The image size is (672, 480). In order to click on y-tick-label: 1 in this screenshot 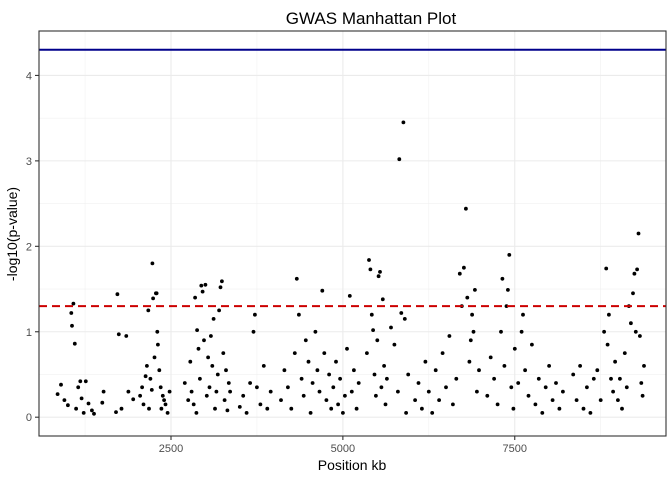, I will do `click(29, 333)`.